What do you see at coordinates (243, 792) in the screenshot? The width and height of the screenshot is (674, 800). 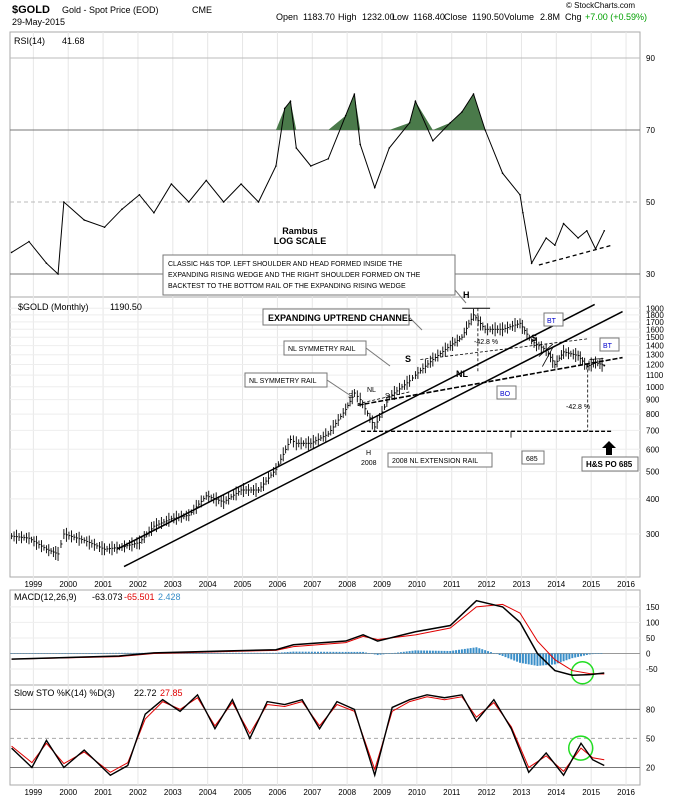 I see `year-tick-label-bottom: 2005` at bounding box center [243, 792].